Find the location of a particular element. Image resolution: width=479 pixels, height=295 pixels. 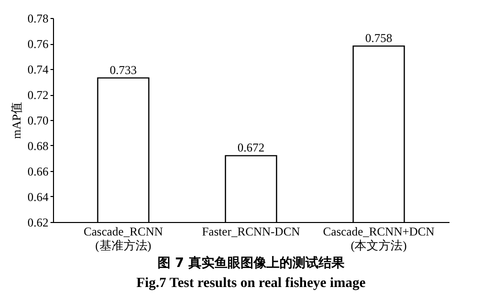

y-tick-label: 0.74 is located at coordinates (38, 69).